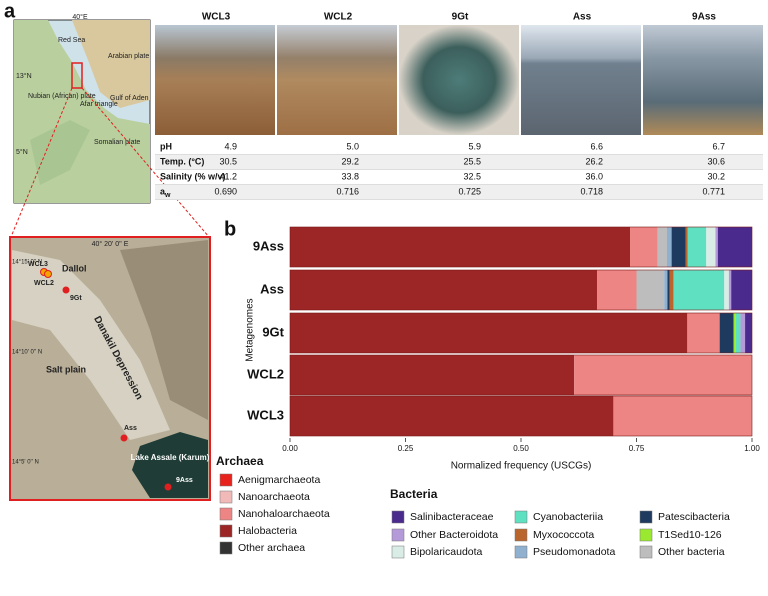 This screenshot has height=596, width=768. What do you see at coordinates (71, 40) in the screenshot?
I see `map-label: Red Sea` at bounding box center [71, 40].